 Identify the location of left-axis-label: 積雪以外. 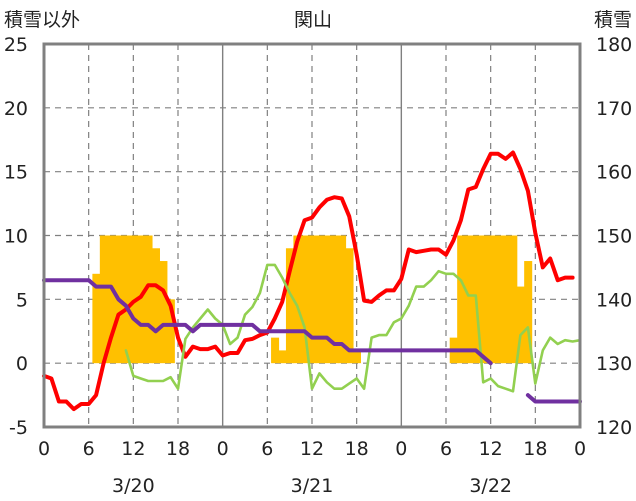
(42, 20).